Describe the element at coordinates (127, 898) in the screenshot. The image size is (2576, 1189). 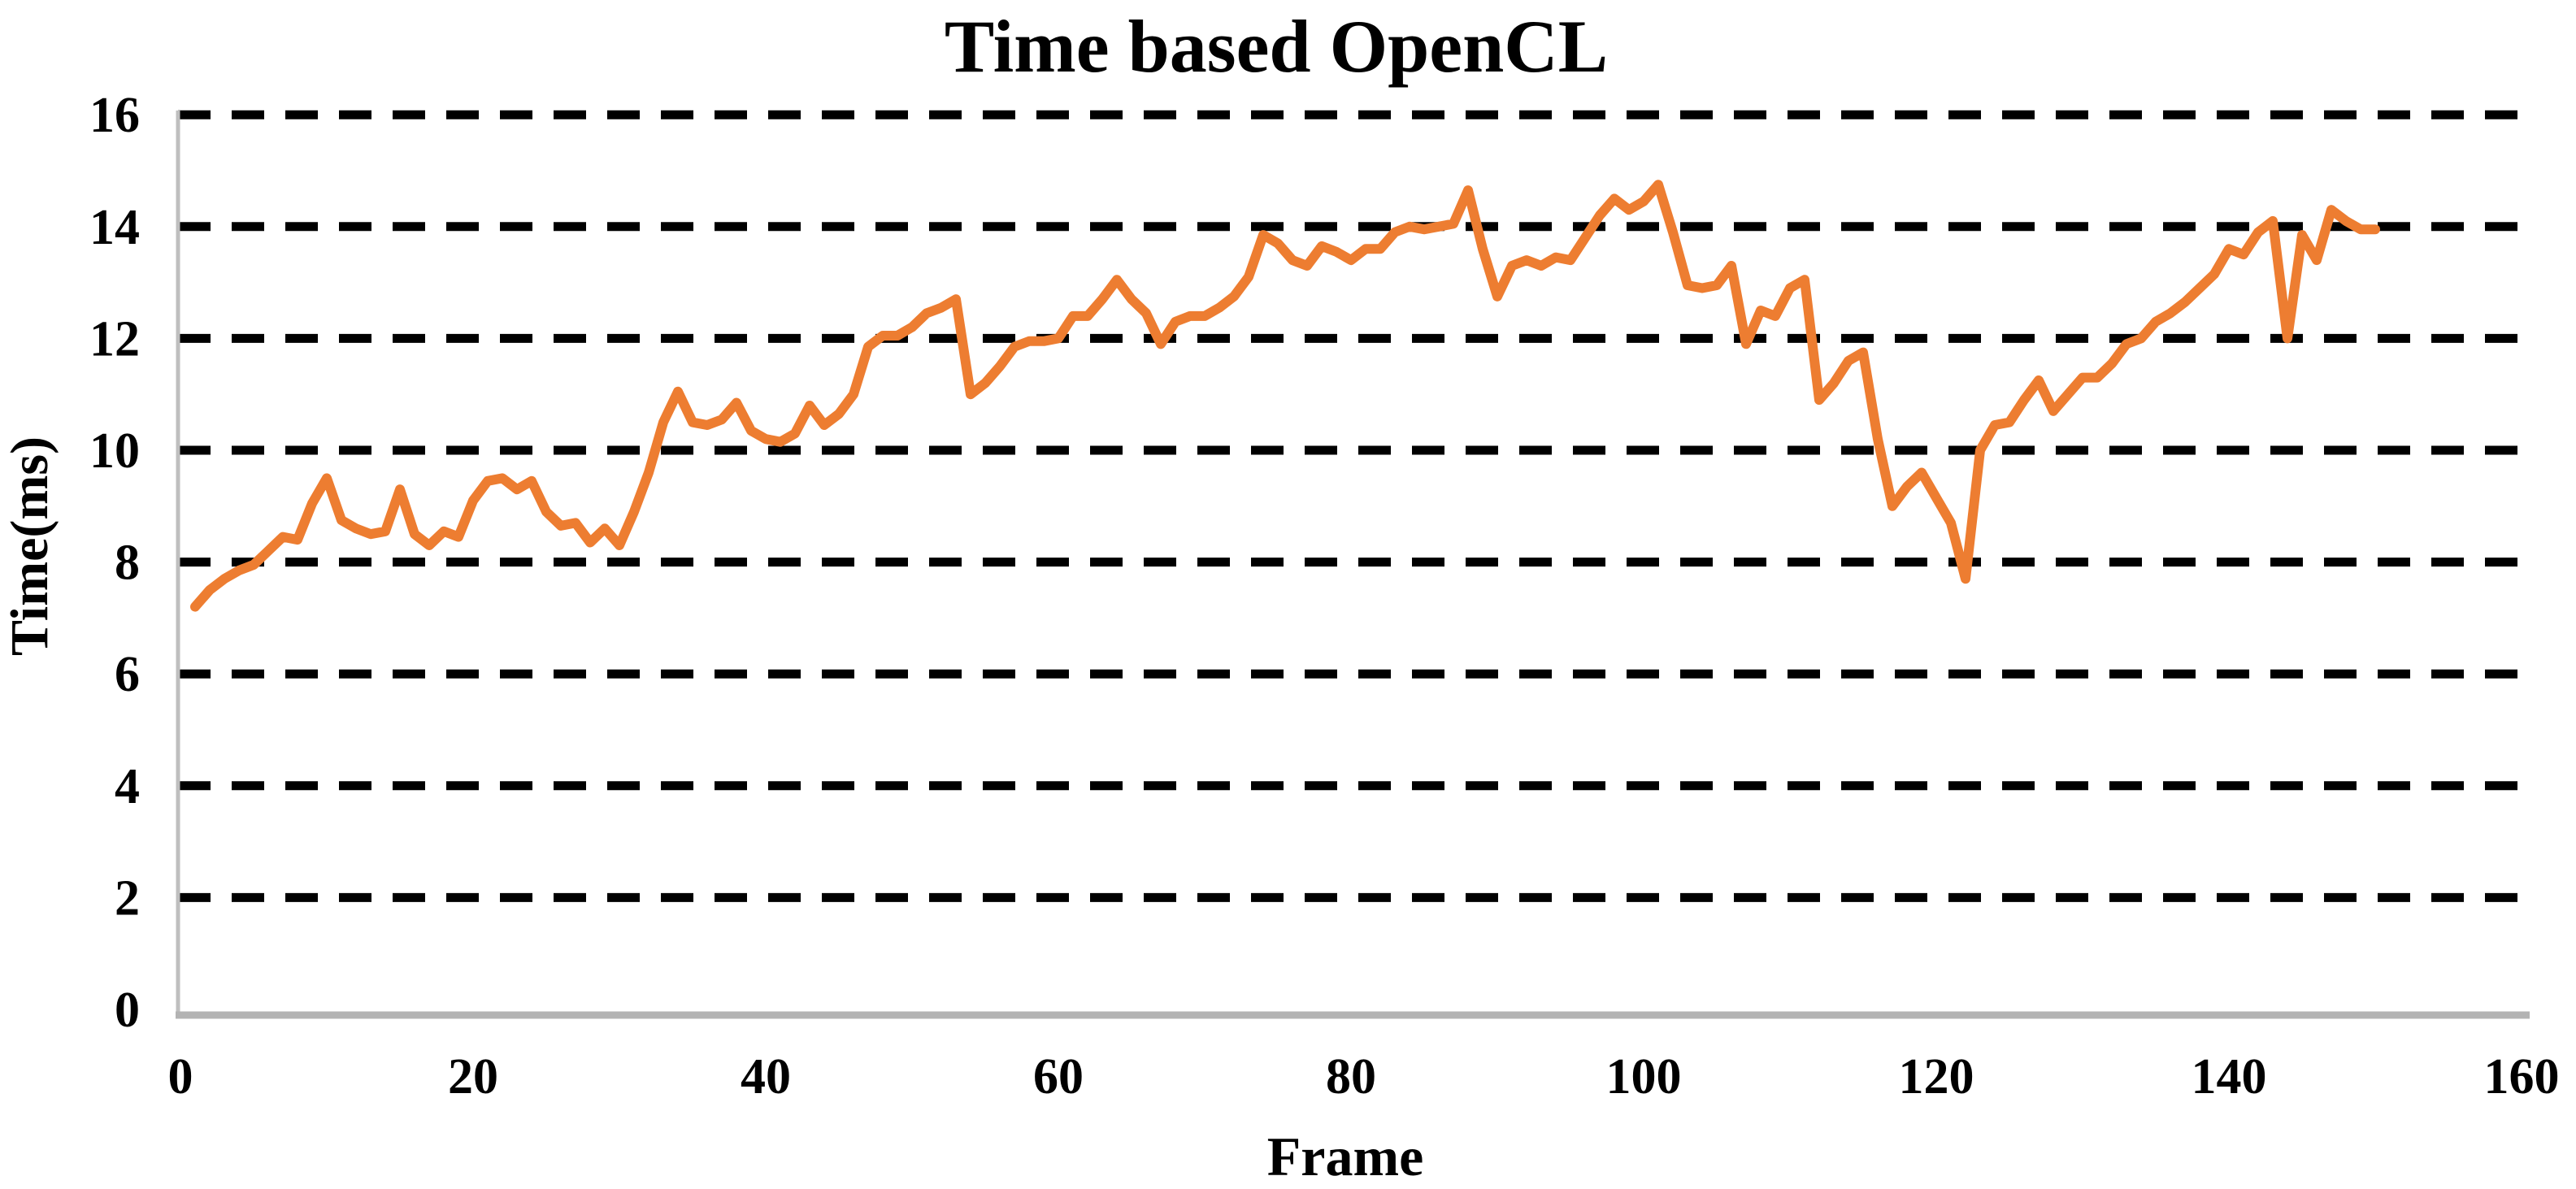
I see `y-tick-label-2: 2` at that location.